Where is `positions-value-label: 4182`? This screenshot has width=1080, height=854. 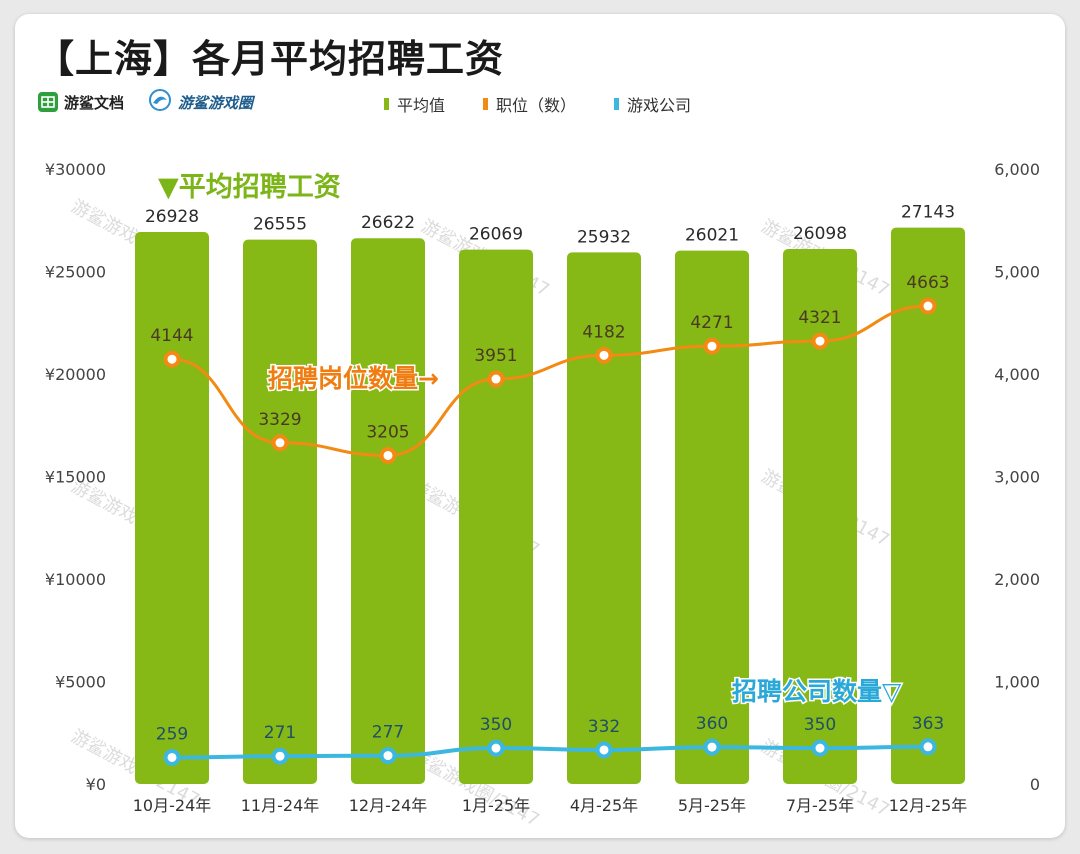 positions-value-label: 4182 is located at coordinates (603, 332).